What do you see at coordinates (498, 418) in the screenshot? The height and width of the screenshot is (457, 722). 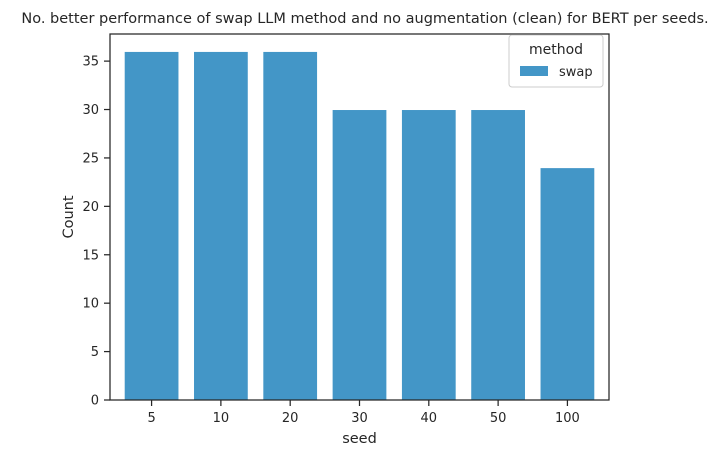 I see `x-tick-label: 50` at bounding box center [498, 418].